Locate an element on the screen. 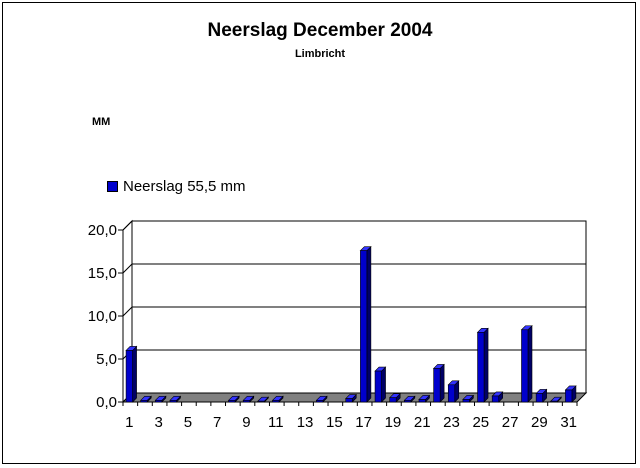 This screenshot has height=468, width=640. y-axis-unit-label: MM is located at coordinates (101, 122).